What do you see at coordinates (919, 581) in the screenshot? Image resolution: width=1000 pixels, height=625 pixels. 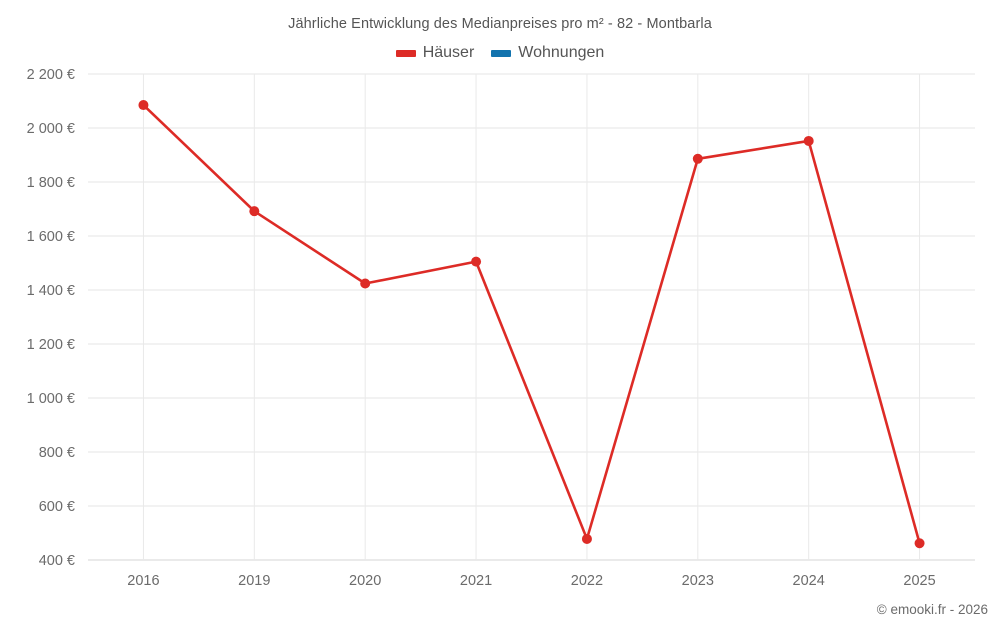 I see `x-axis-tick-label: 2025` at bounding box center [919, 581].